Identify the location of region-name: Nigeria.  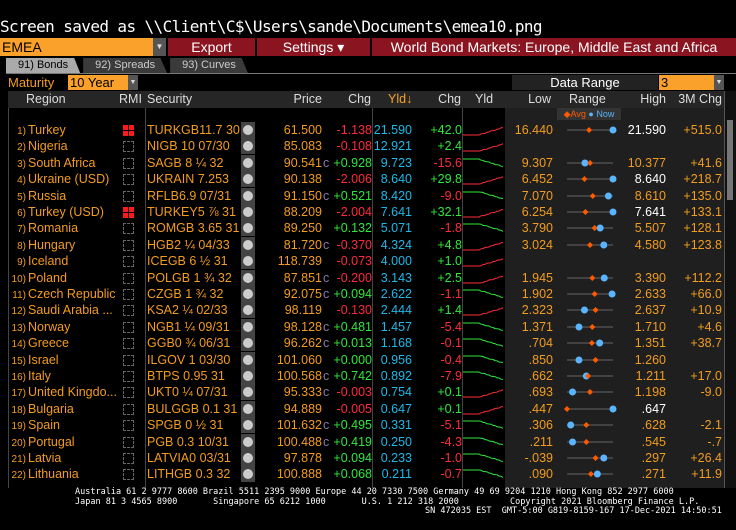
(48, 146).